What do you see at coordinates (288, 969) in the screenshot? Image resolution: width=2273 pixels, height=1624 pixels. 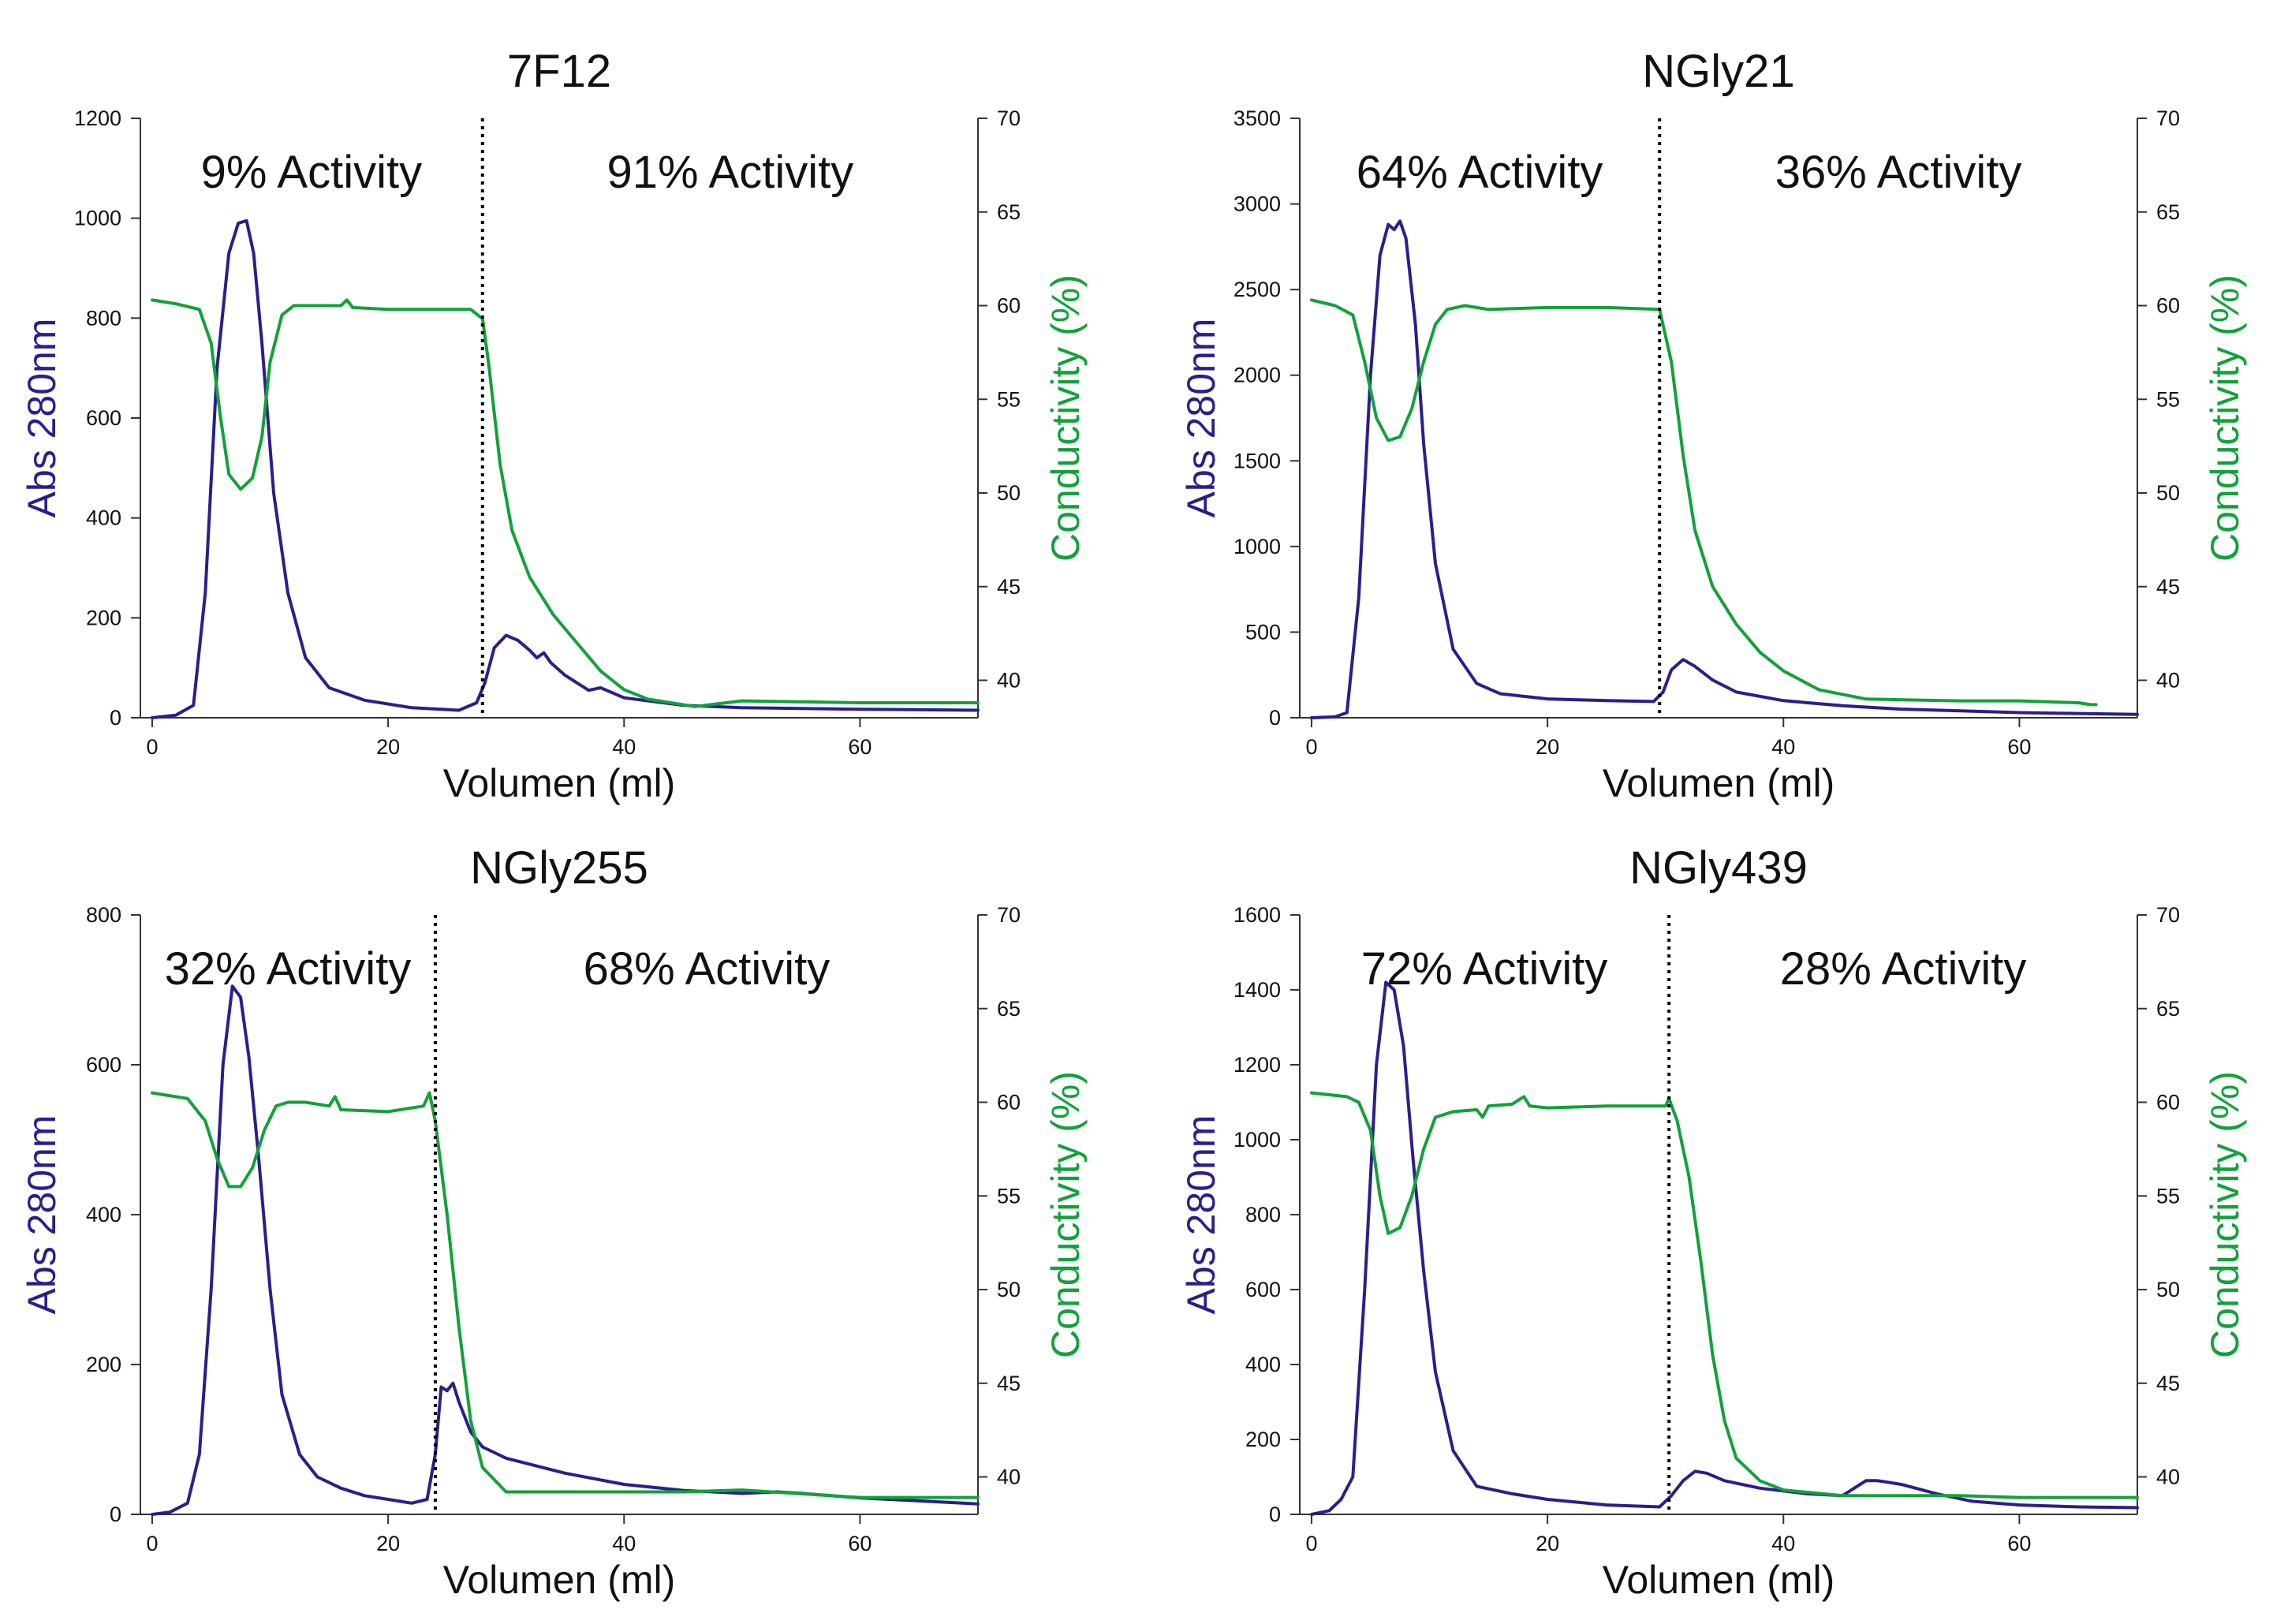 I see `activity-annotation-left: 32% Activity` at bounding box center [288, 969].